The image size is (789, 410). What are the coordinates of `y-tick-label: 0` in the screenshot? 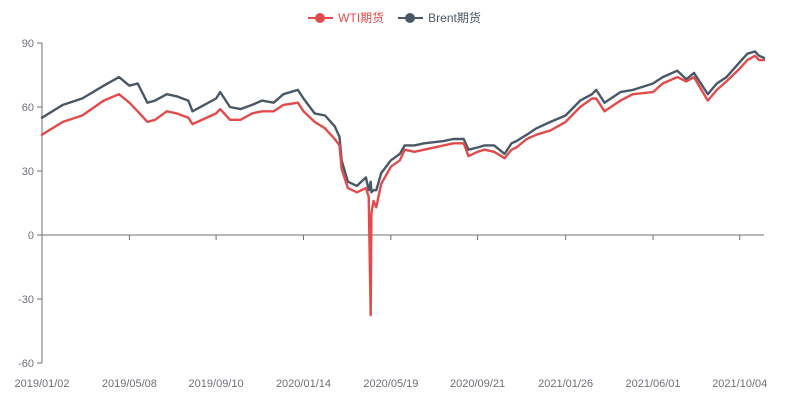 It's located at (31, 236).